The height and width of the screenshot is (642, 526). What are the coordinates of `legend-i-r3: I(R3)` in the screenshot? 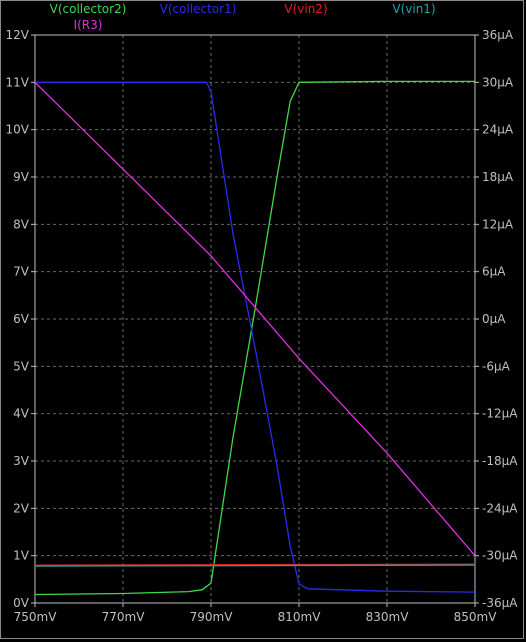 It's located at (88, 25).